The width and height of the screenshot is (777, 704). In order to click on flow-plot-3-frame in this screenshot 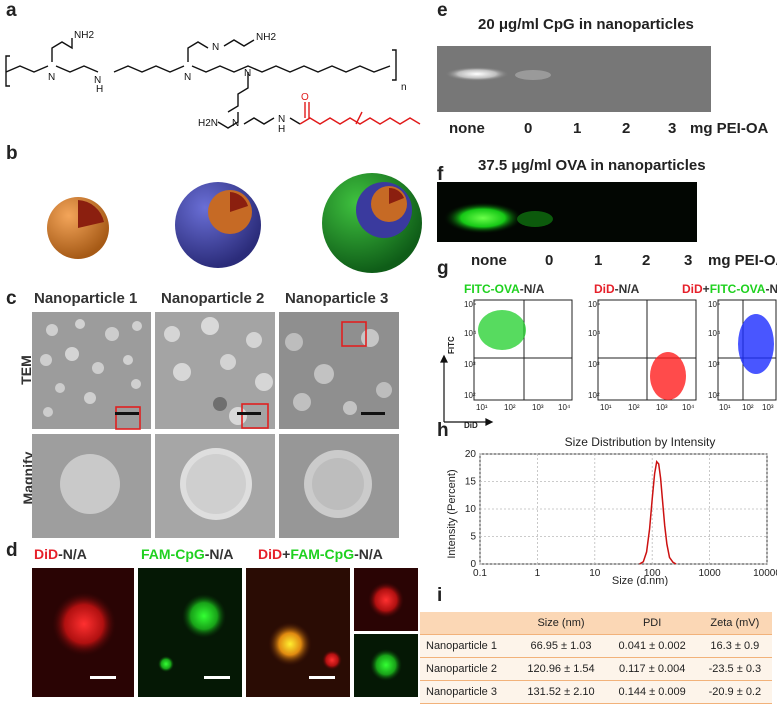, I will do `click(747, 350)`.